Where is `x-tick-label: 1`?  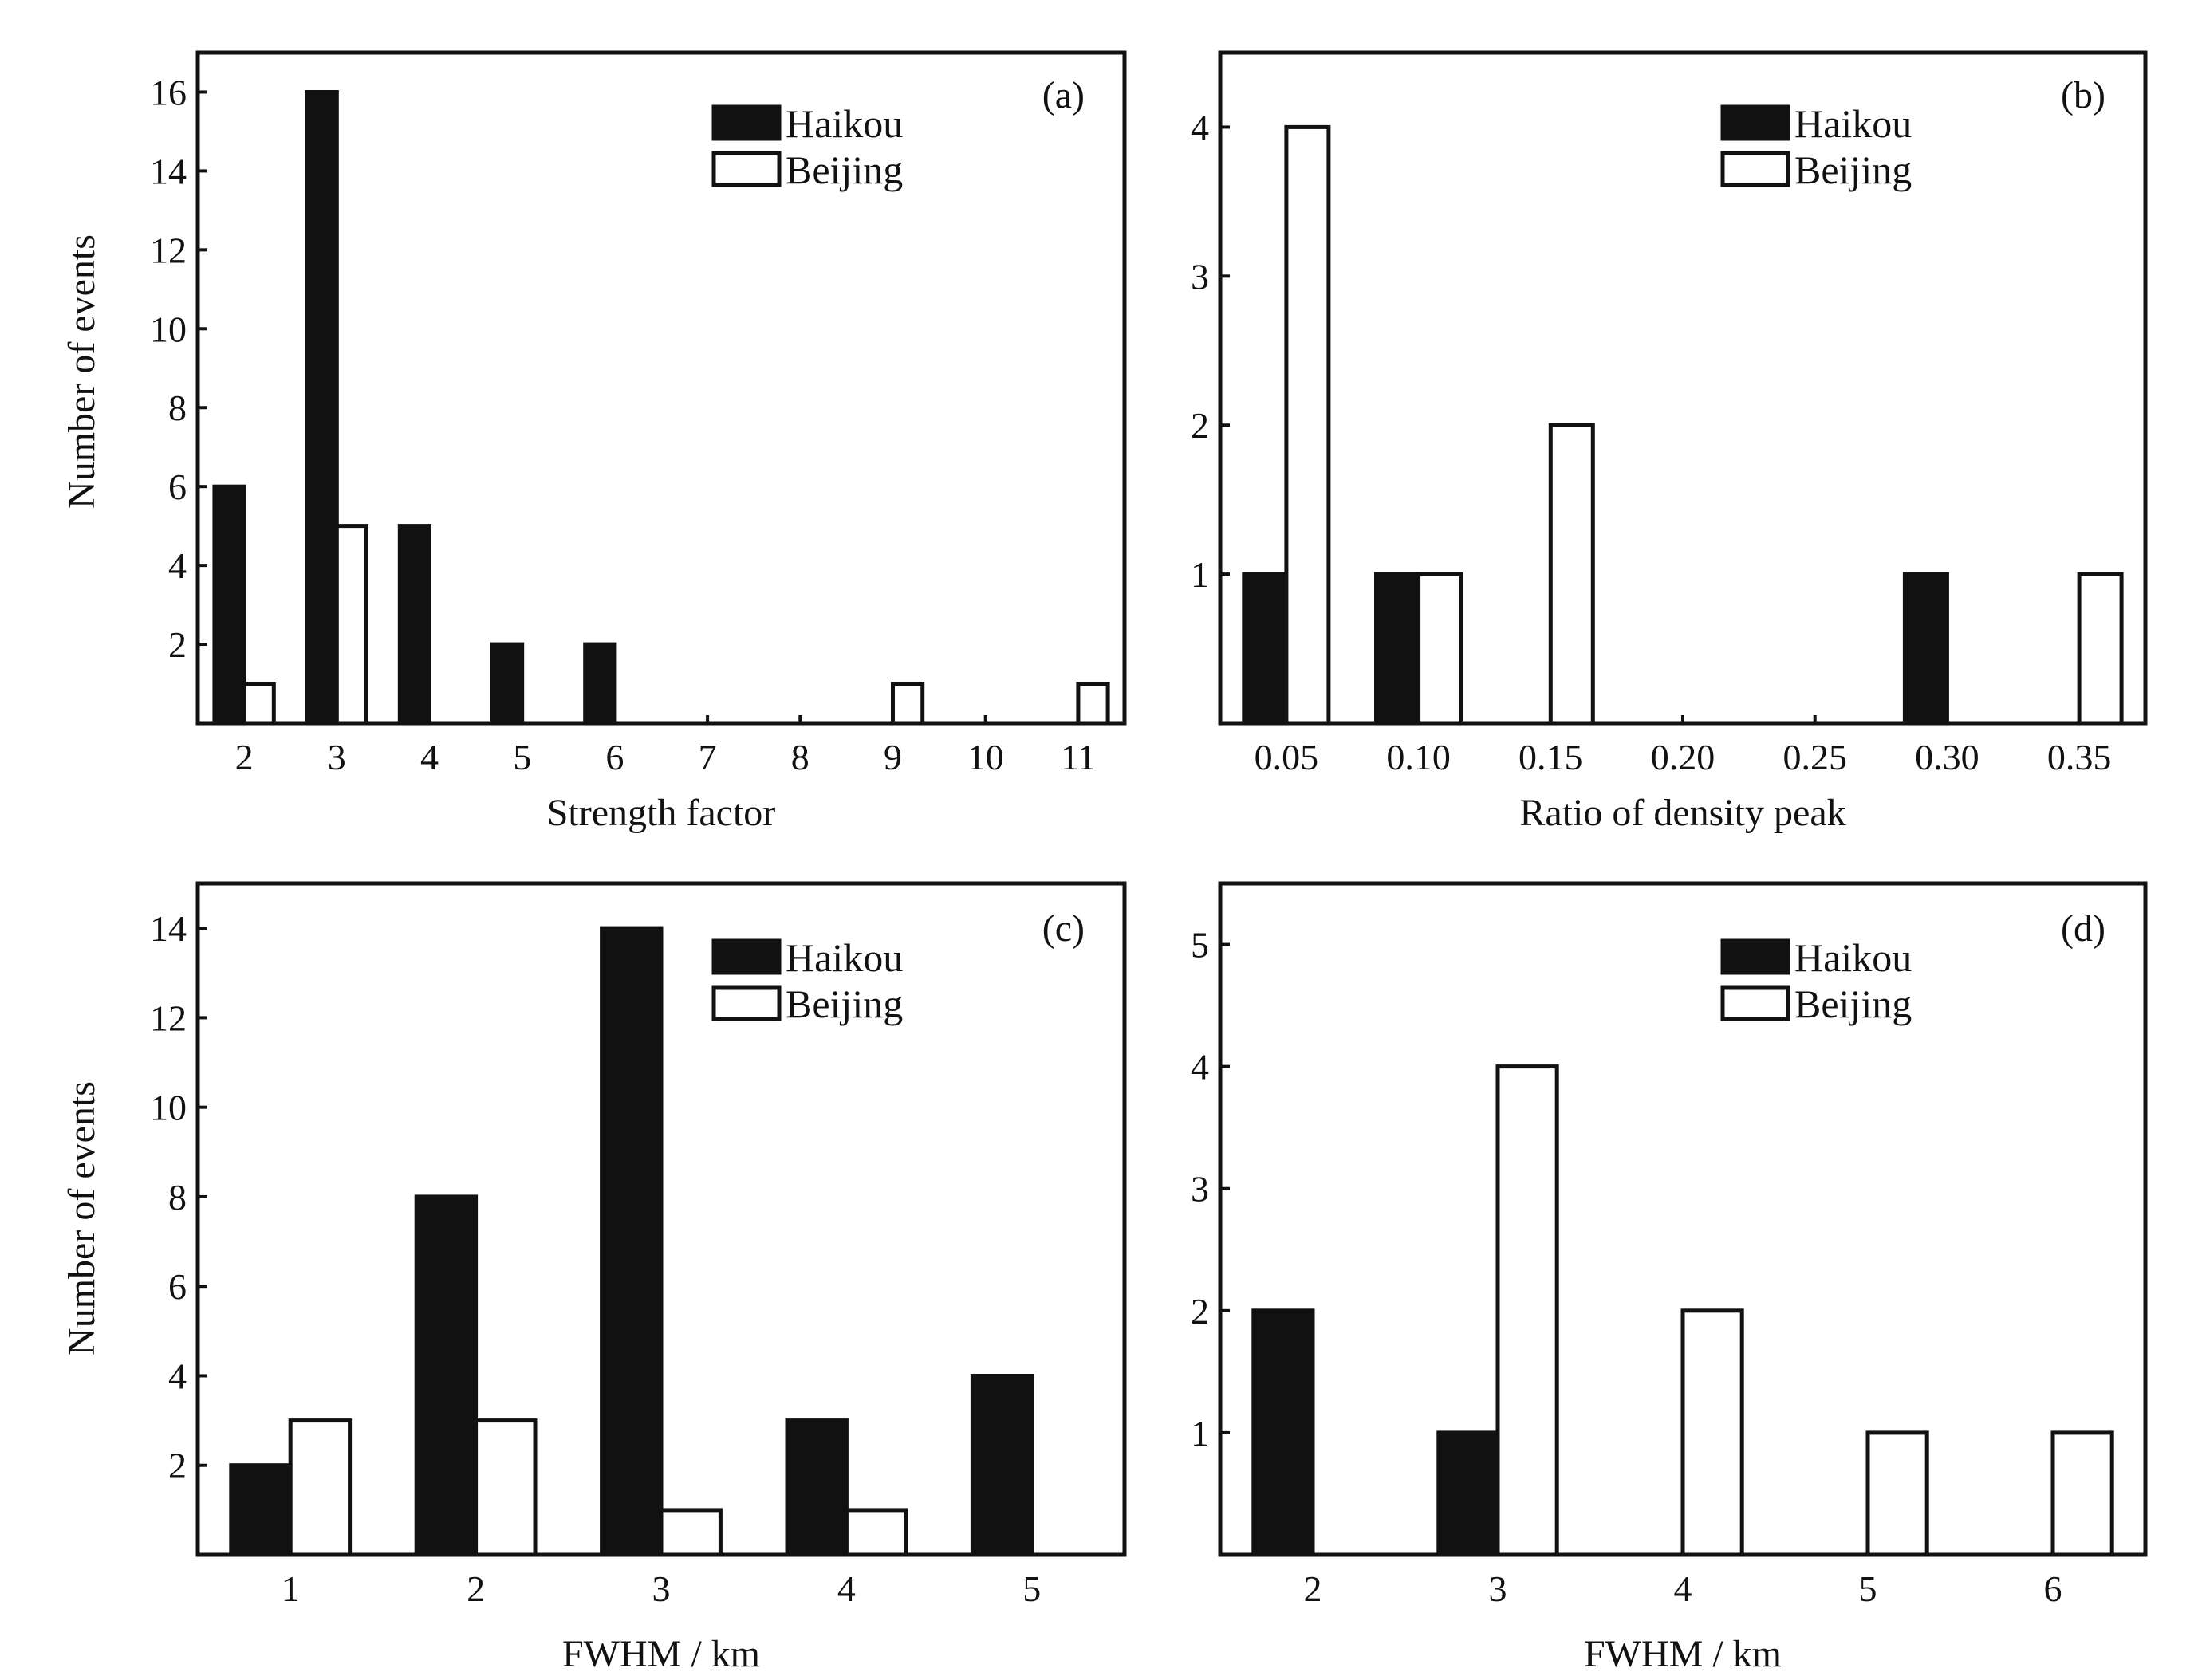
x-tick-label: 1 is located at coordinates (291, 1588).